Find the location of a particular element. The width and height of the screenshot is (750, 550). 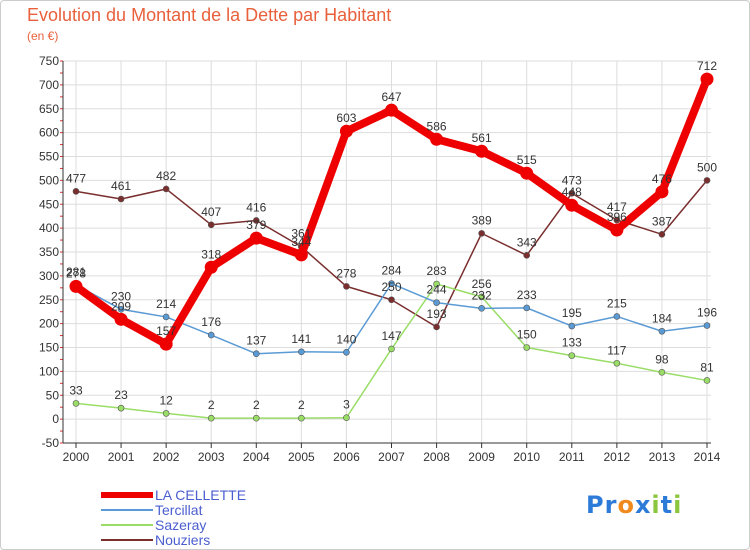

brand-letter: r is located at coordinates (611, 505).